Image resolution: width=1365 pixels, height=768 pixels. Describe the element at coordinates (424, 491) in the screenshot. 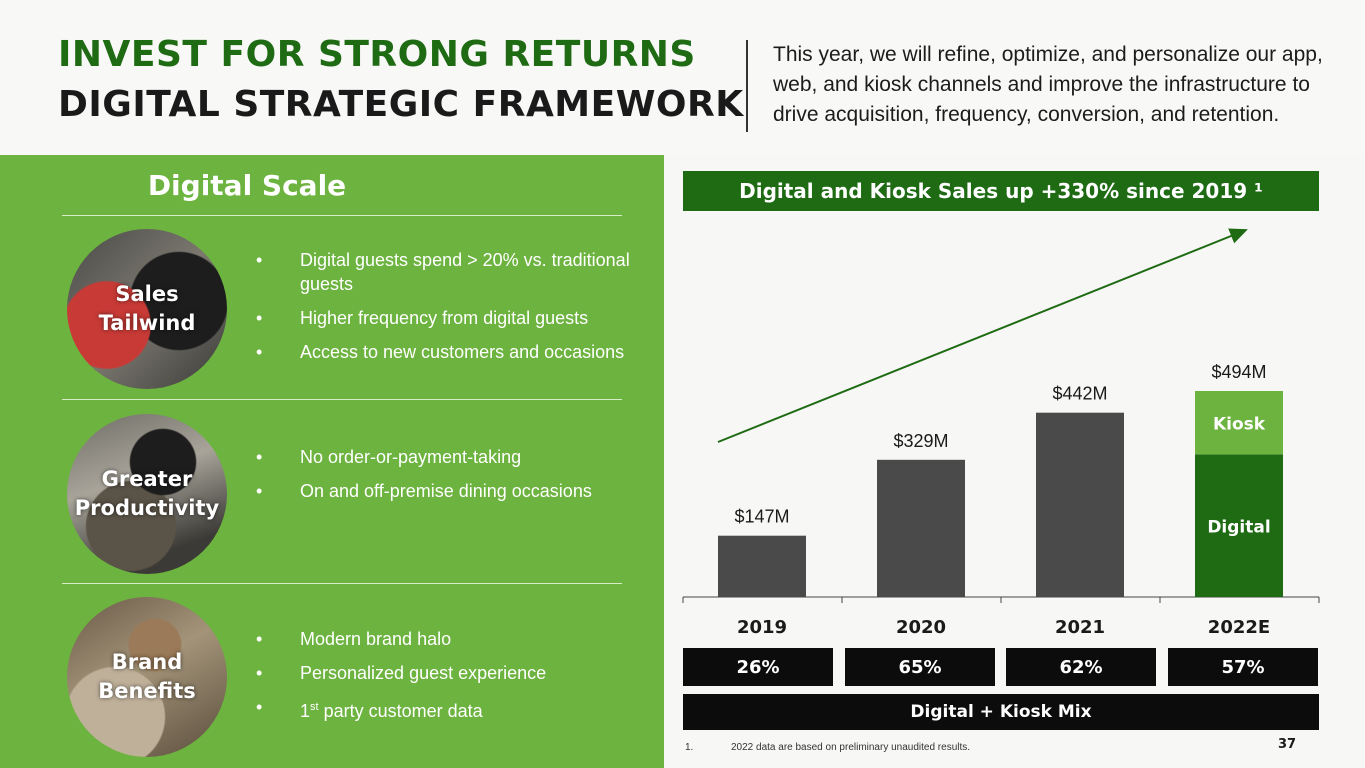

I see `bullet-item: On and off-premise dining occasions` at that location.